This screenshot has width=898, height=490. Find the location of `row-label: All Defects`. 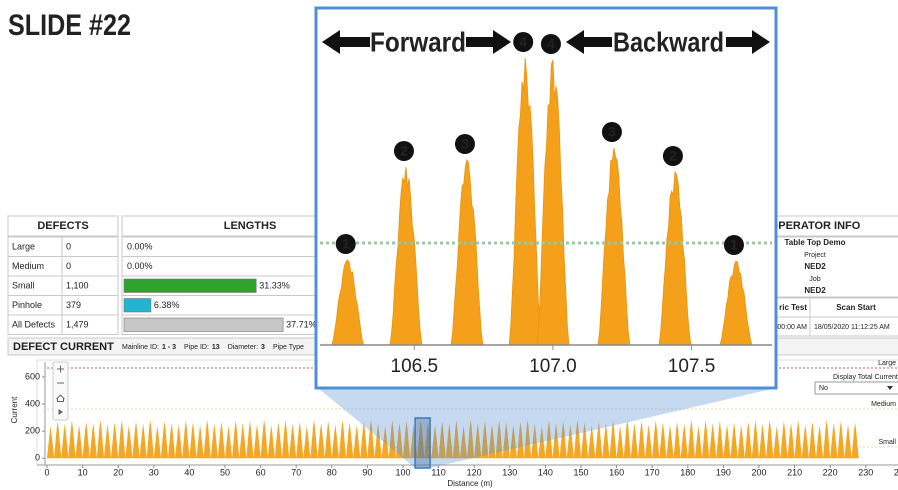

row-label: All Defects is located at coordinates (34, 324).